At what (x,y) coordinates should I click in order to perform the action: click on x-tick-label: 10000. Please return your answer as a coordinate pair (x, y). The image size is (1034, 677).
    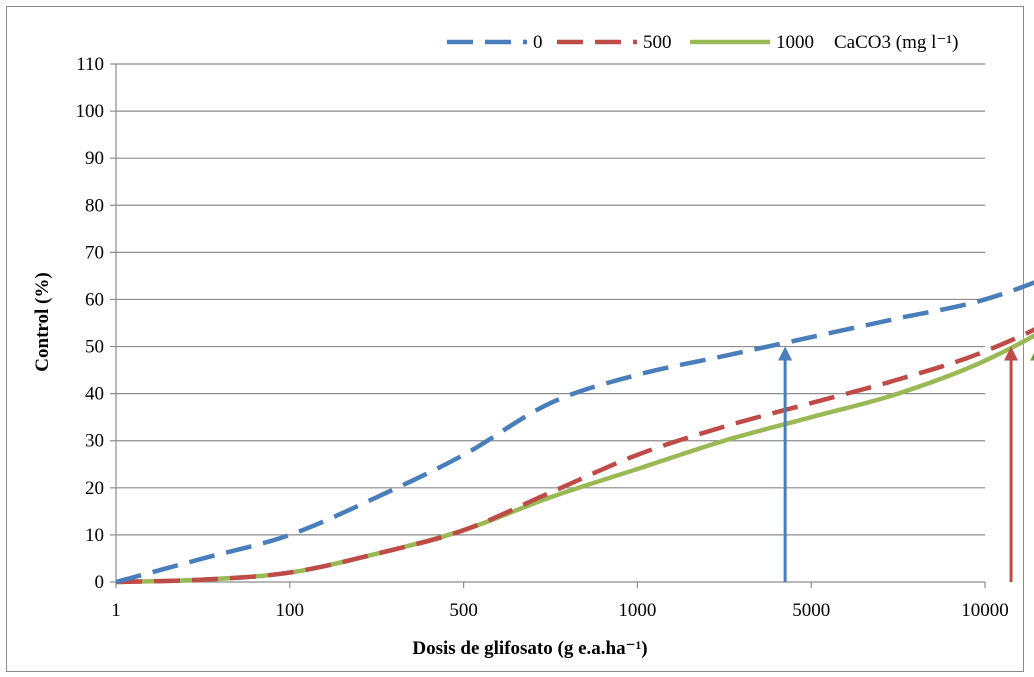
    Looking at the image, I should click on (985, 610).